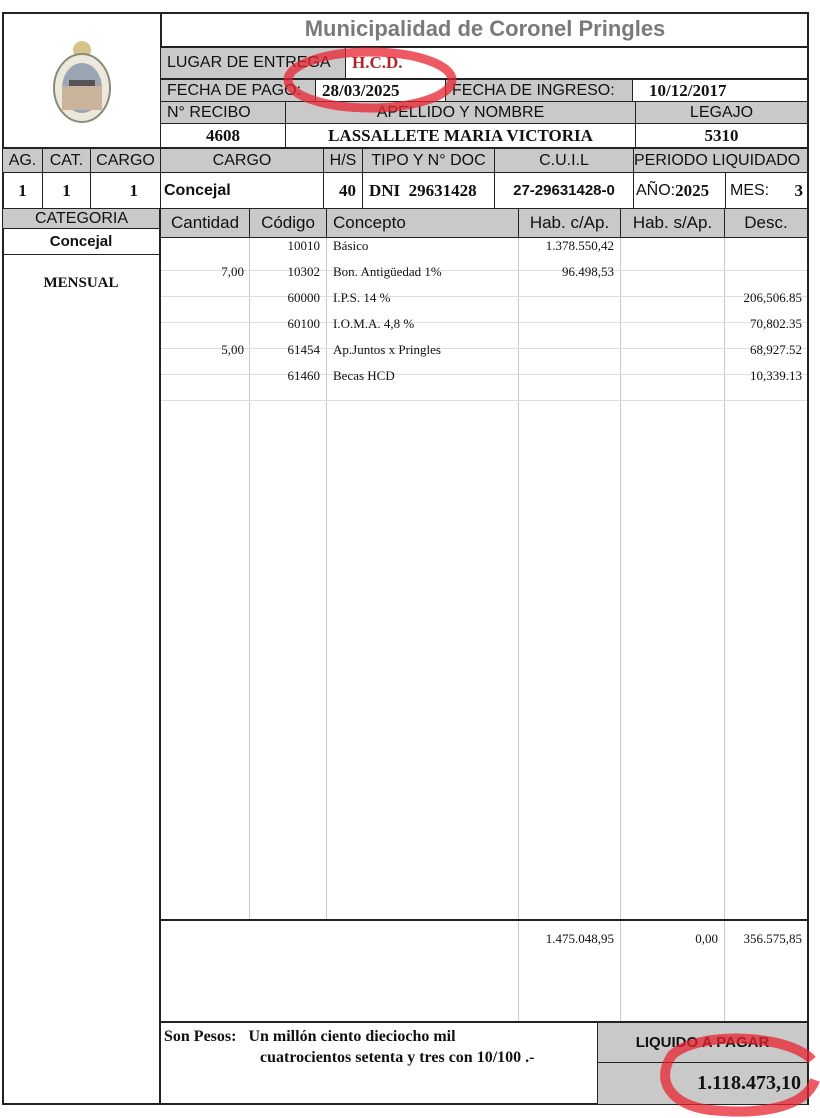 This screenshot has height=1118, width=820. What do you see at coordinates (720, 90) in the screenshot?
I see `fecha-ingreso-value: 10/12/2017` at bounding box center [720, 90].